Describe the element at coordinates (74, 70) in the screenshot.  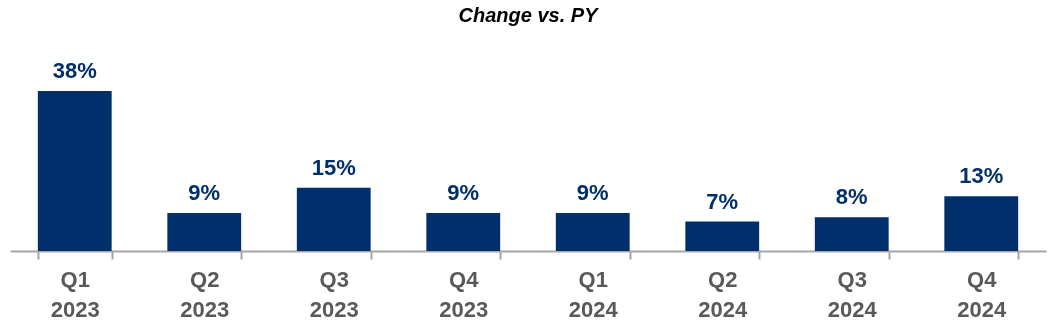
I see `data-label: 38%` at that location.